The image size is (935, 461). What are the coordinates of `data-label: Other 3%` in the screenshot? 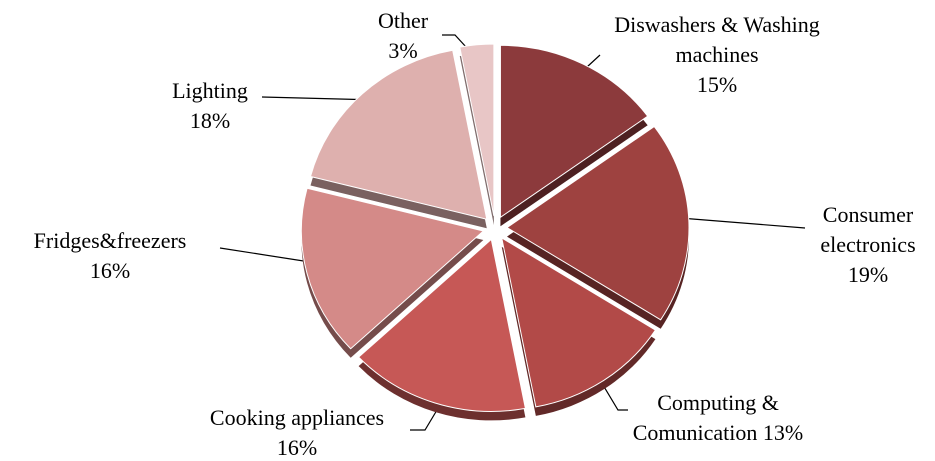 It's located at (403, 36).